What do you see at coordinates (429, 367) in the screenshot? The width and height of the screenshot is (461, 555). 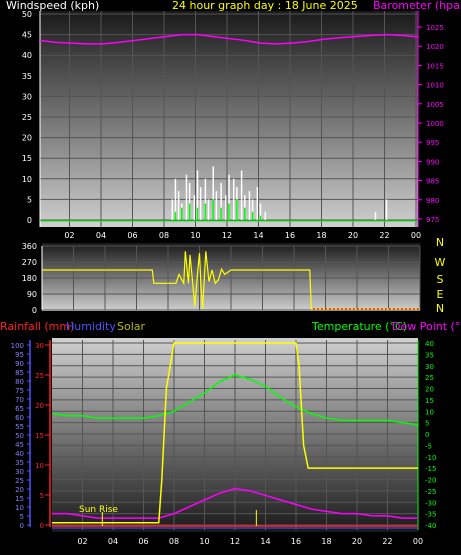 I see `temperature-tick-label: 30` at bounding box center [429, 367].